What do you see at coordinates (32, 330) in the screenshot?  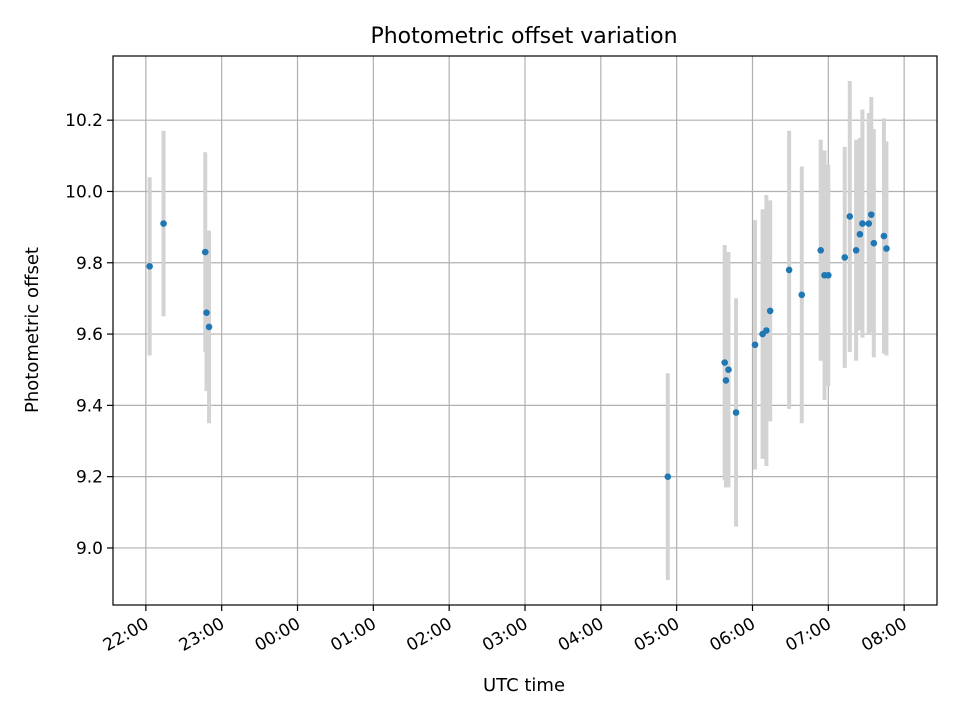 I see `y-axis-label: Photometric offset` at bounding box center [32, 330].